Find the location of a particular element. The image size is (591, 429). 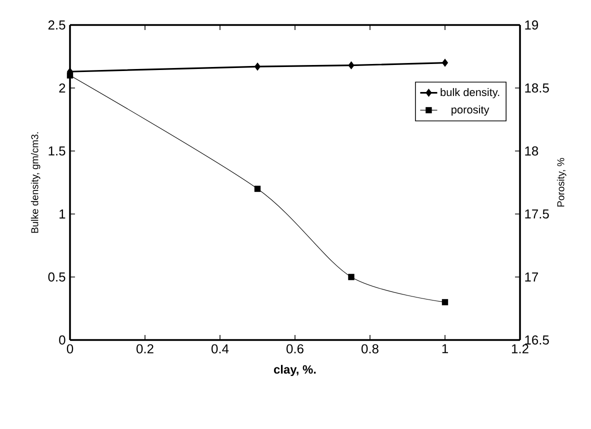

y-axis-title: Bulke density, gm/cm3. is located at coordinates (35, 182).